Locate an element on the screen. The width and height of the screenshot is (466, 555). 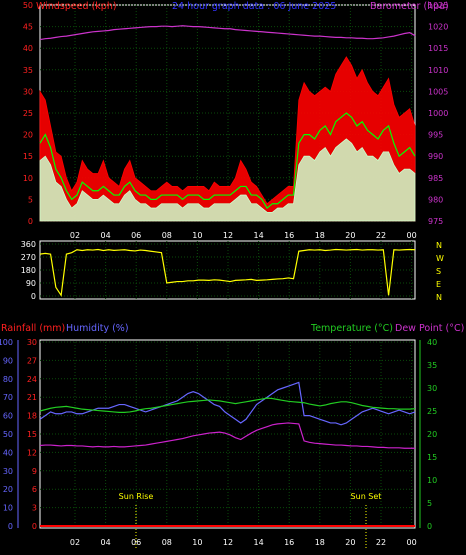
wind-tick-label: 45 is located at coordinates (28, 27).